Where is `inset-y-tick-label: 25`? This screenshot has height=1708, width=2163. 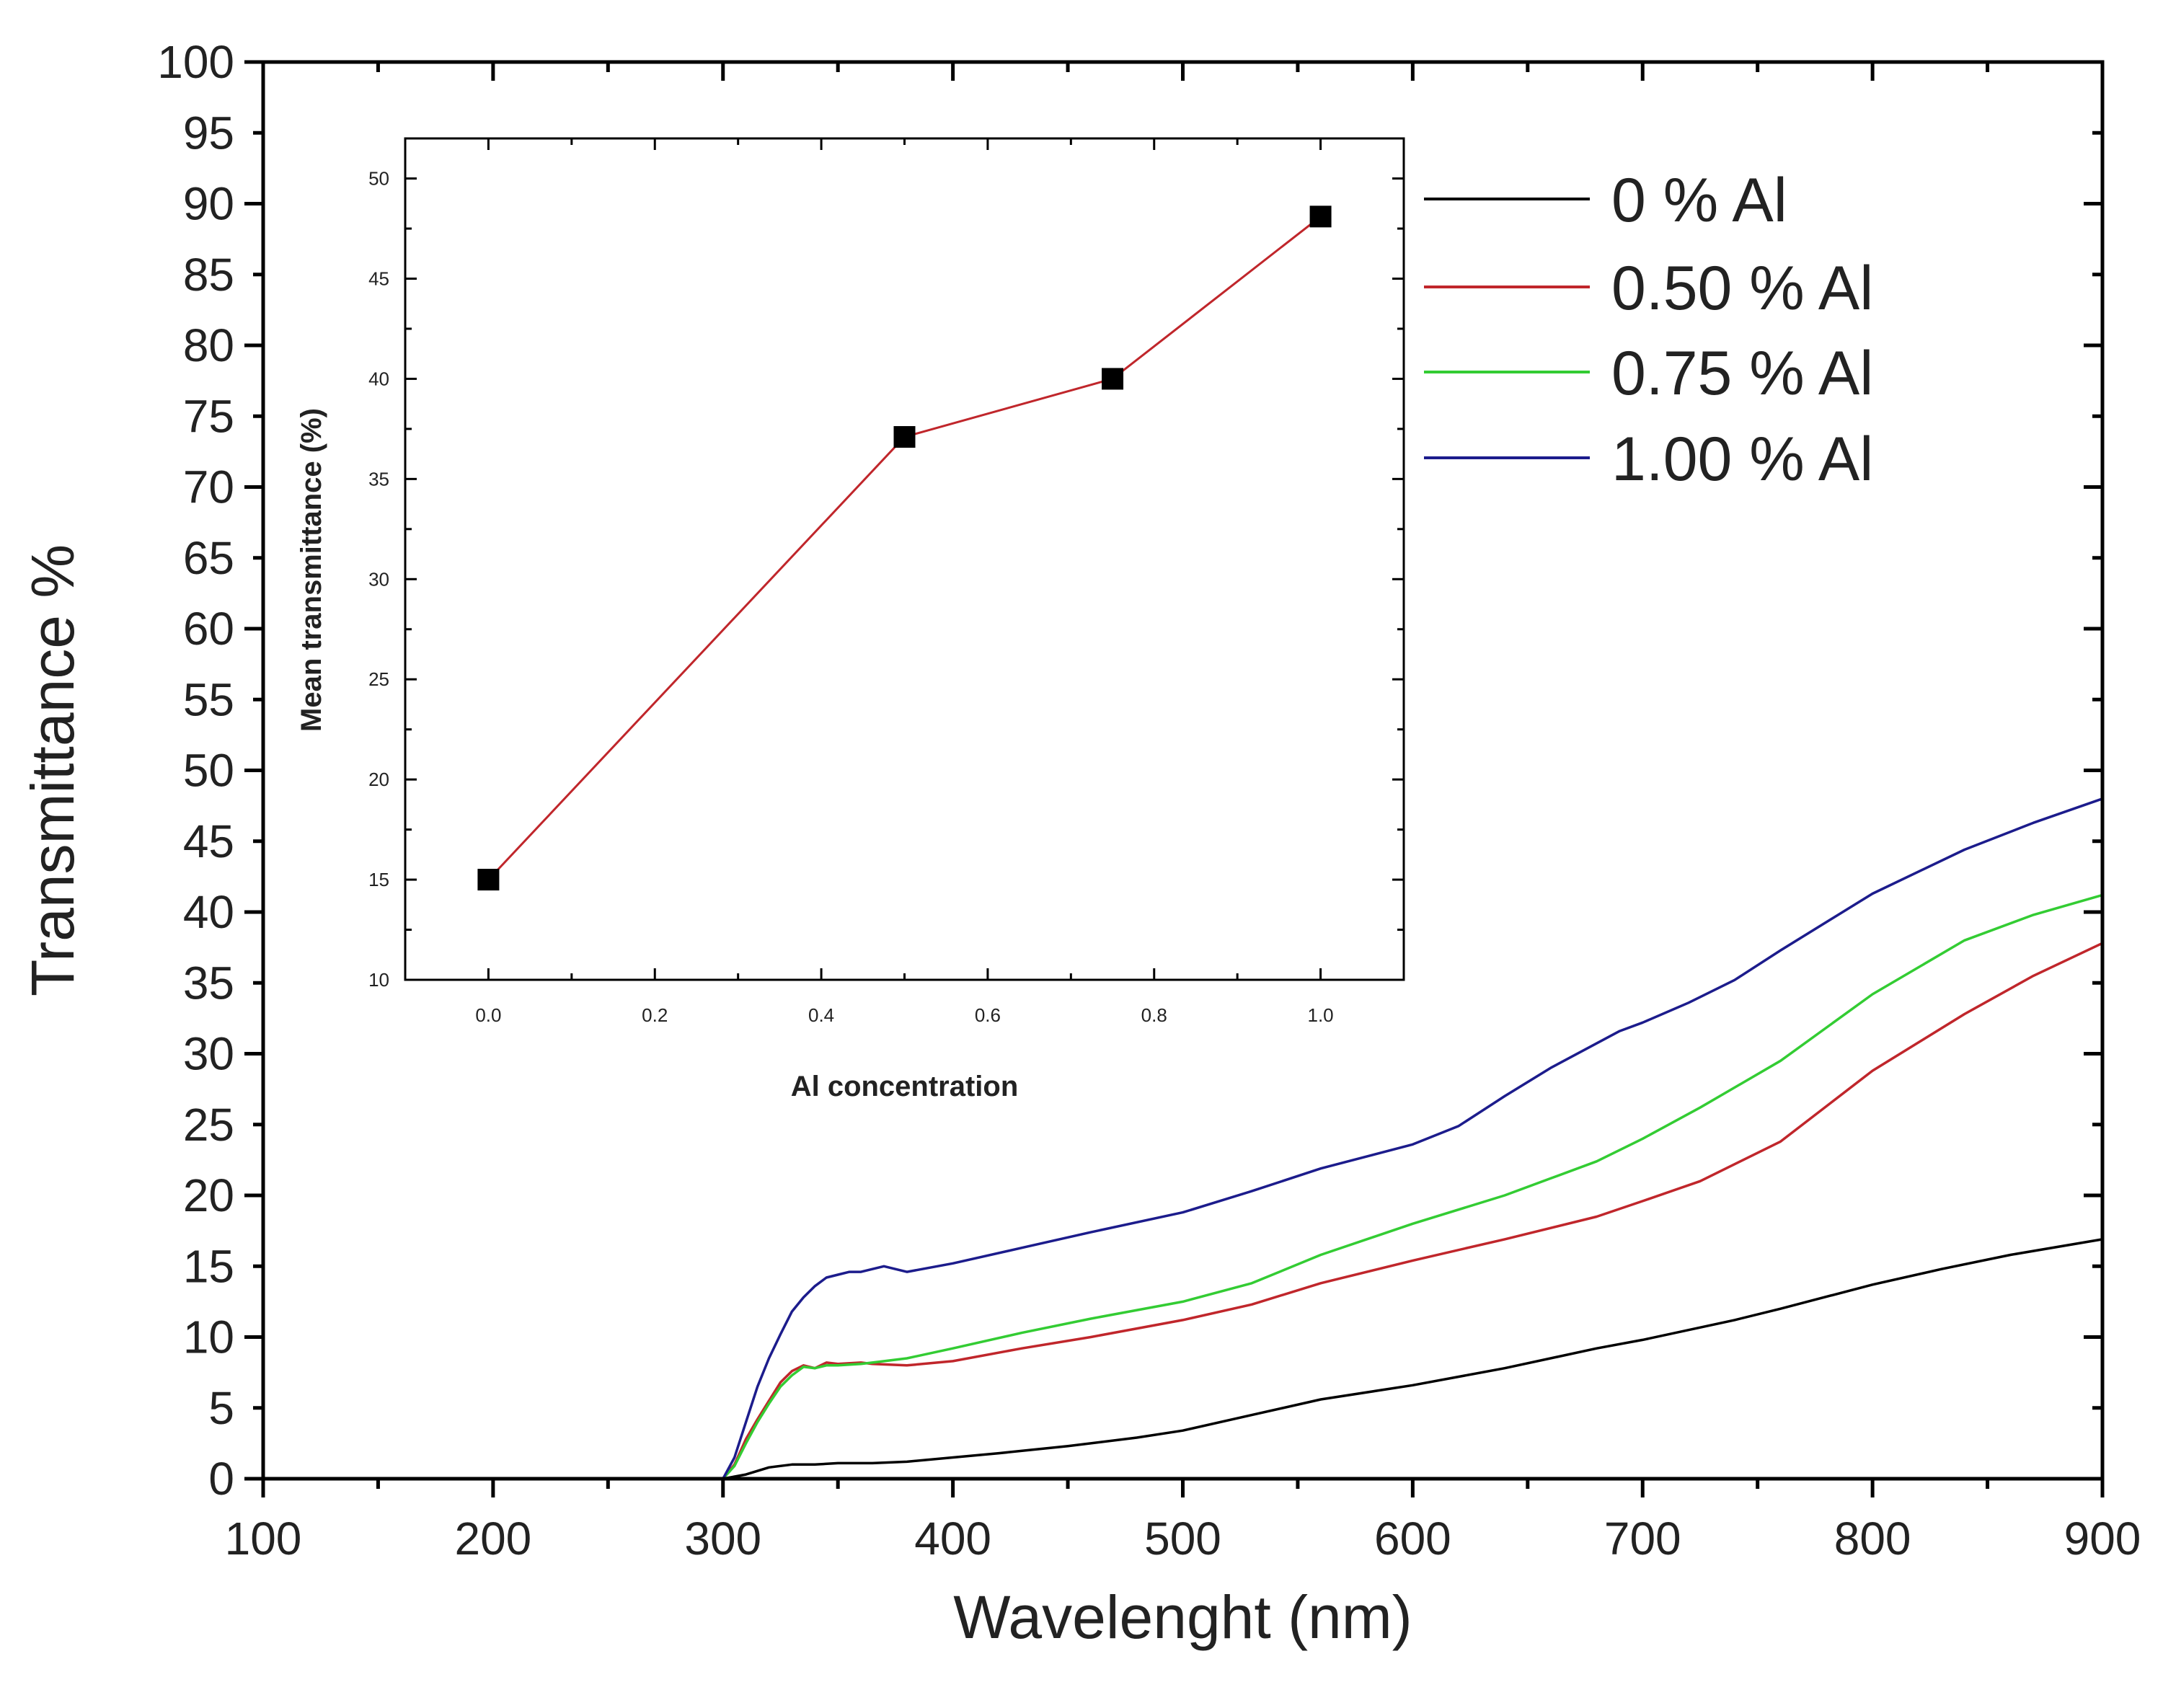
inset-y-tick-label: 25 is located at coordinates (378, 679).